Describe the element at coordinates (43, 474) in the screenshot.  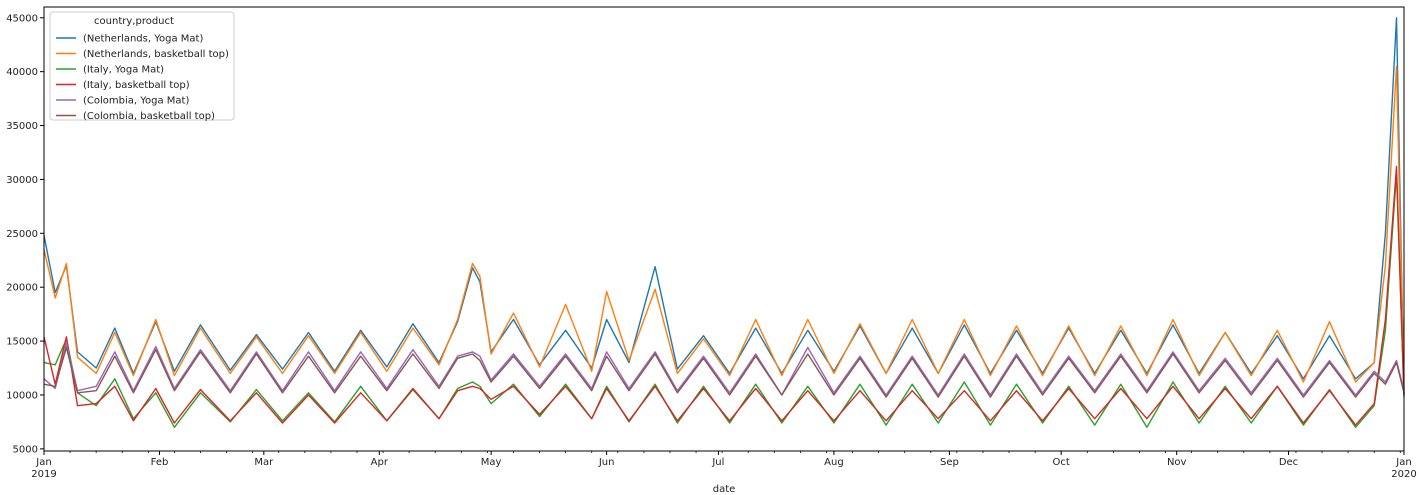
I see `x-tick-sublabel-0: 2019` at that location.